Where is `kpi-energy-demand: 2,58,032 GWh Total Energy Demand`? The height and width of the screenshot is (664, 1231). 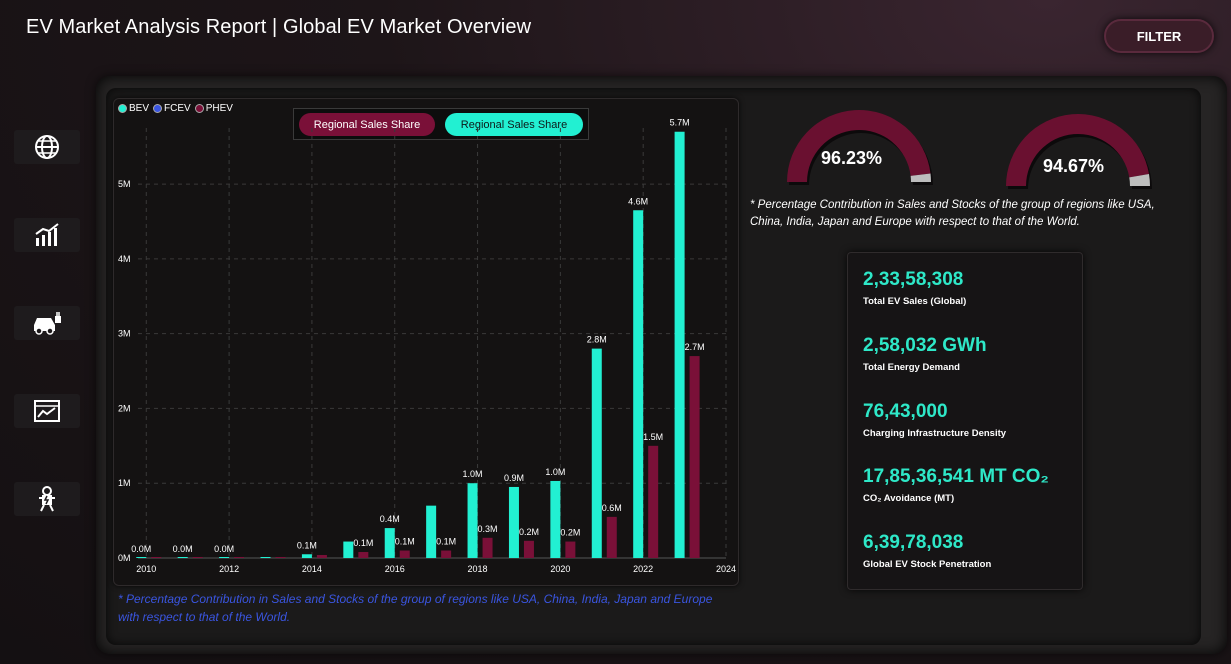
kpi-energy-demand: 2,58,032 GWh Total Energy Demand is located at coordinates (925, 354).